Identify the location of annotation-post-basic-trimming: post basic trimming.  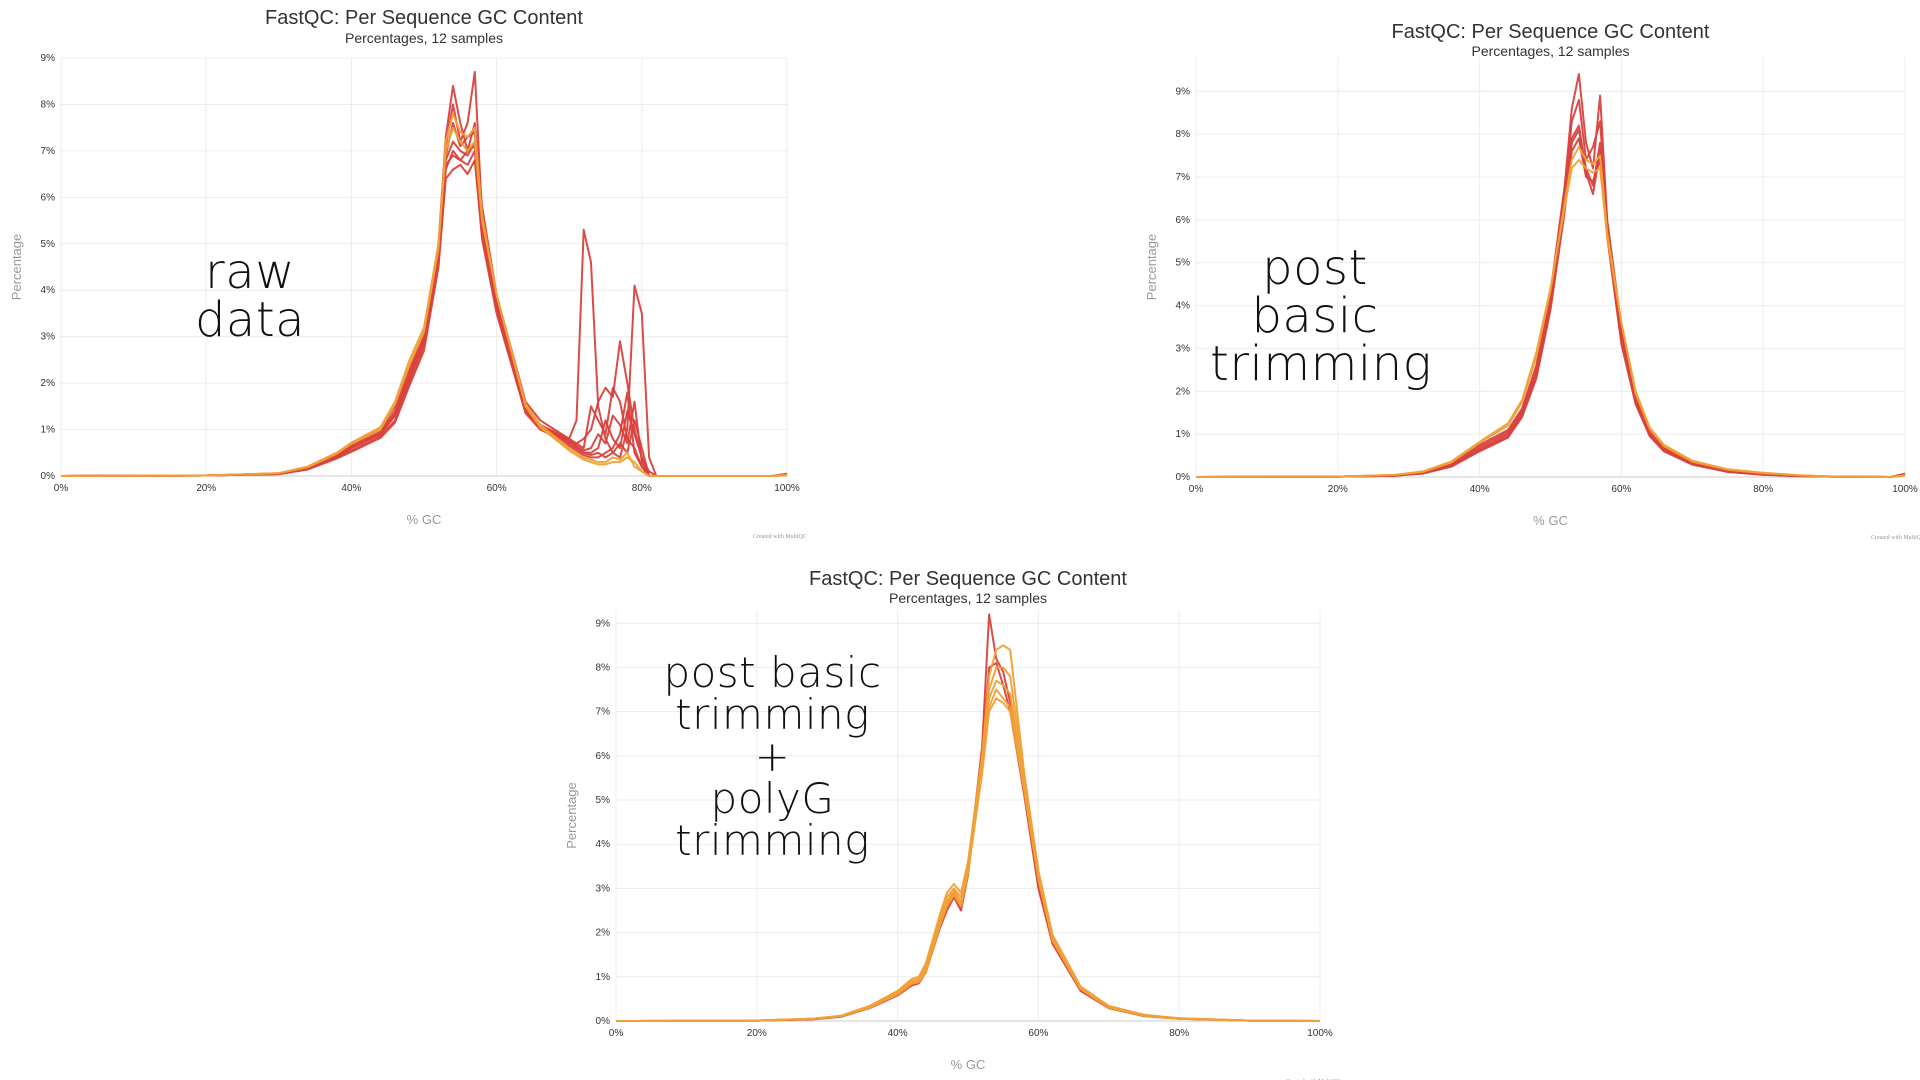
(1321, 316).